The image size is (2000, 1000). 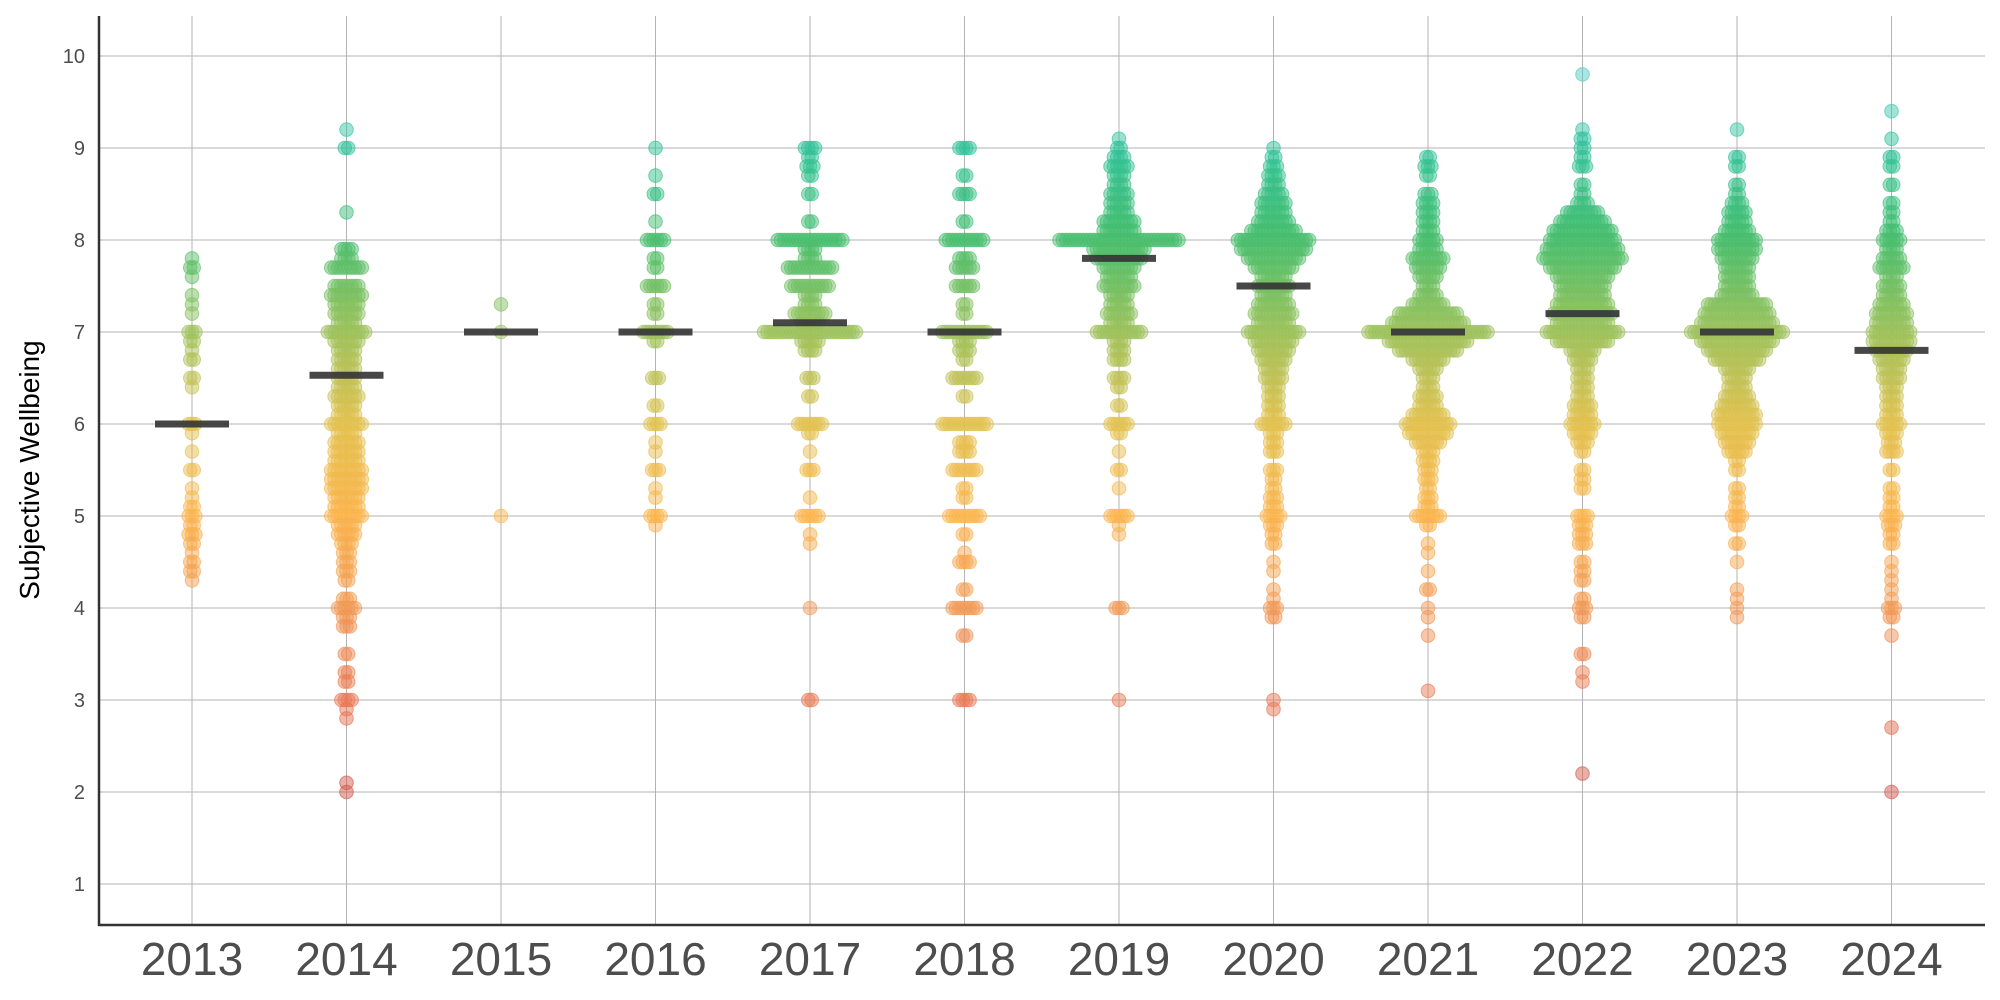 What do you see at coordinates (79, 701) in the screenshot?
I see `y-tick-label: 3` at bounding box center [79, 701].